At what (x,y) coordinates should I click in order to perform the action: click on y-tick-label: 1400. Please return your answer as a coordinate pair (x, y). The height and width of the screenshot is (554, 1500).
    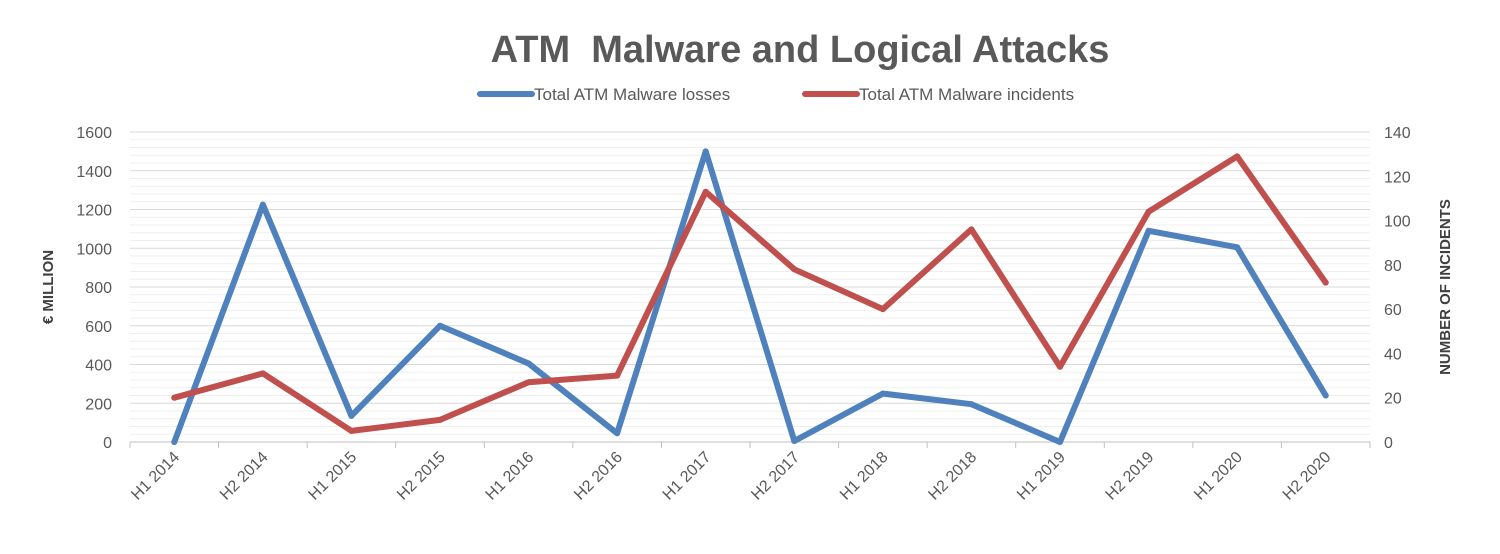
    Looking at the image, I should click on (94, 172).